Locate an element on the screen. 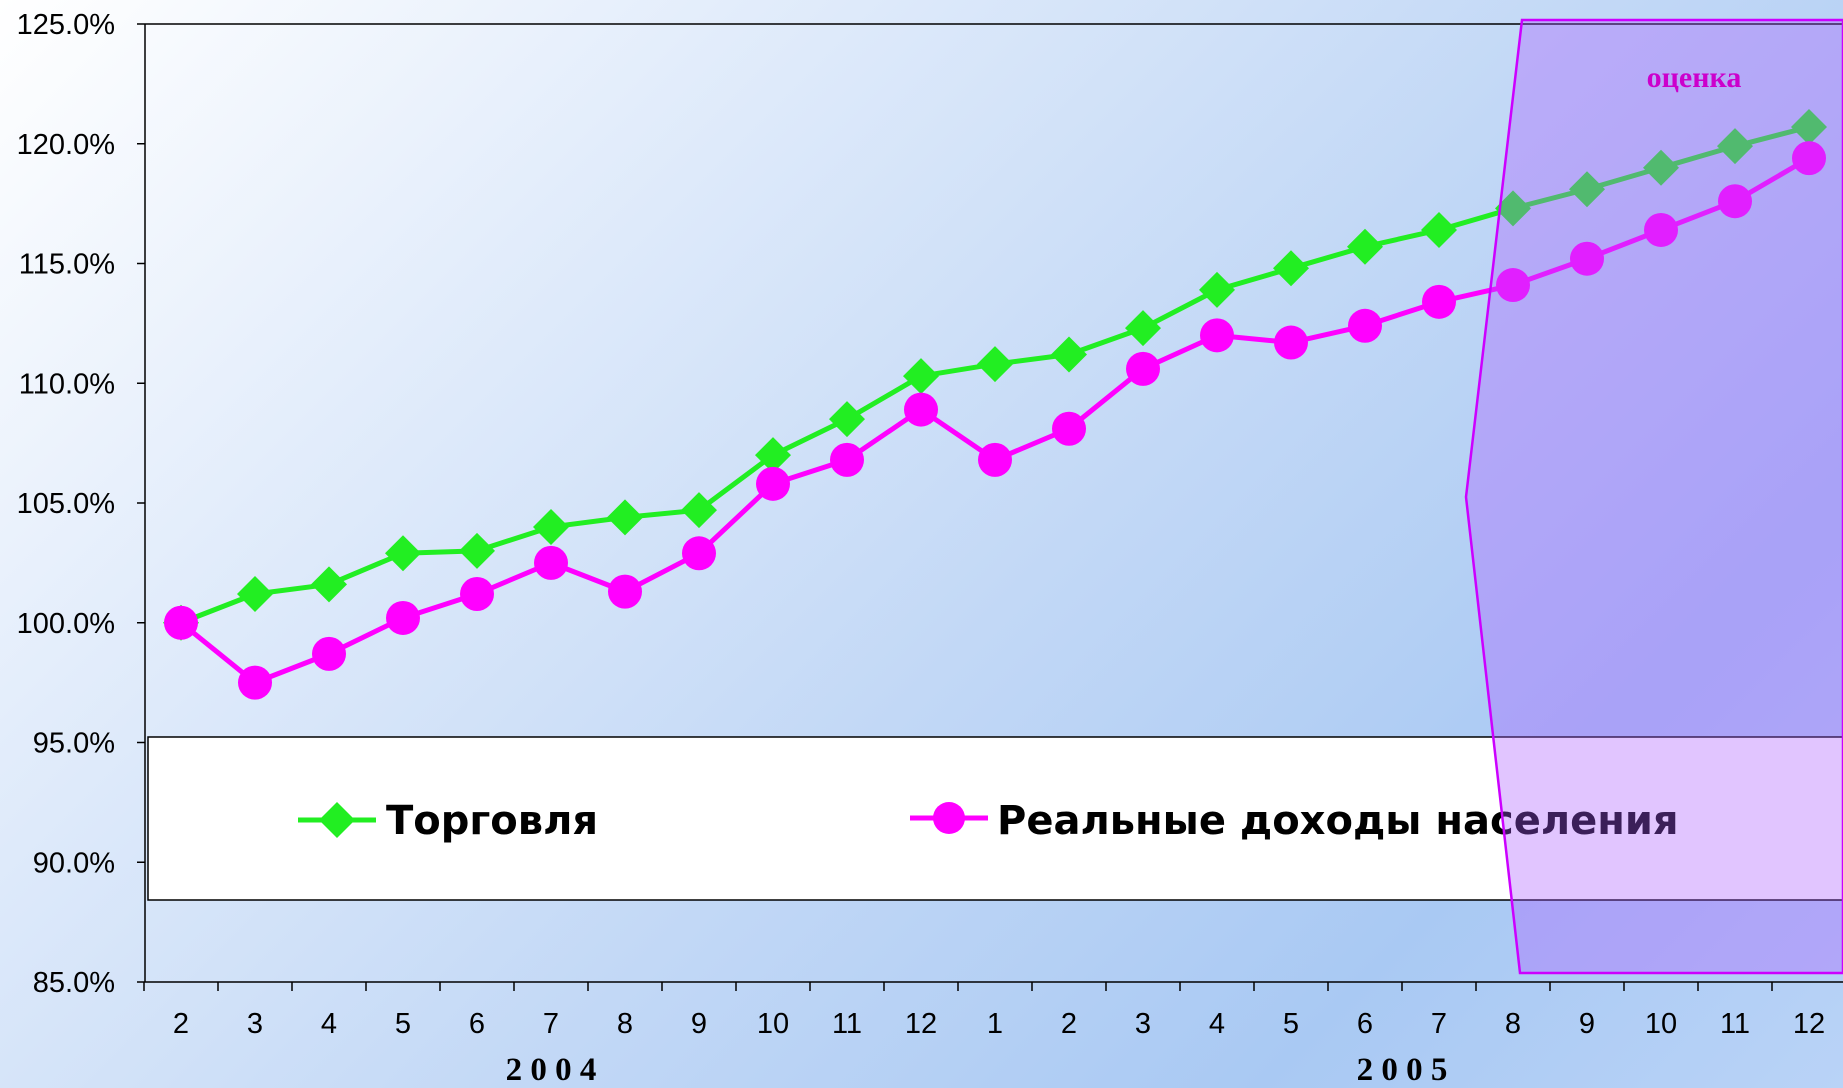 The width and height of the screenshot is (1843, 1088). year-label: 2 0 0 4 is located at coordinates (551, 1070).